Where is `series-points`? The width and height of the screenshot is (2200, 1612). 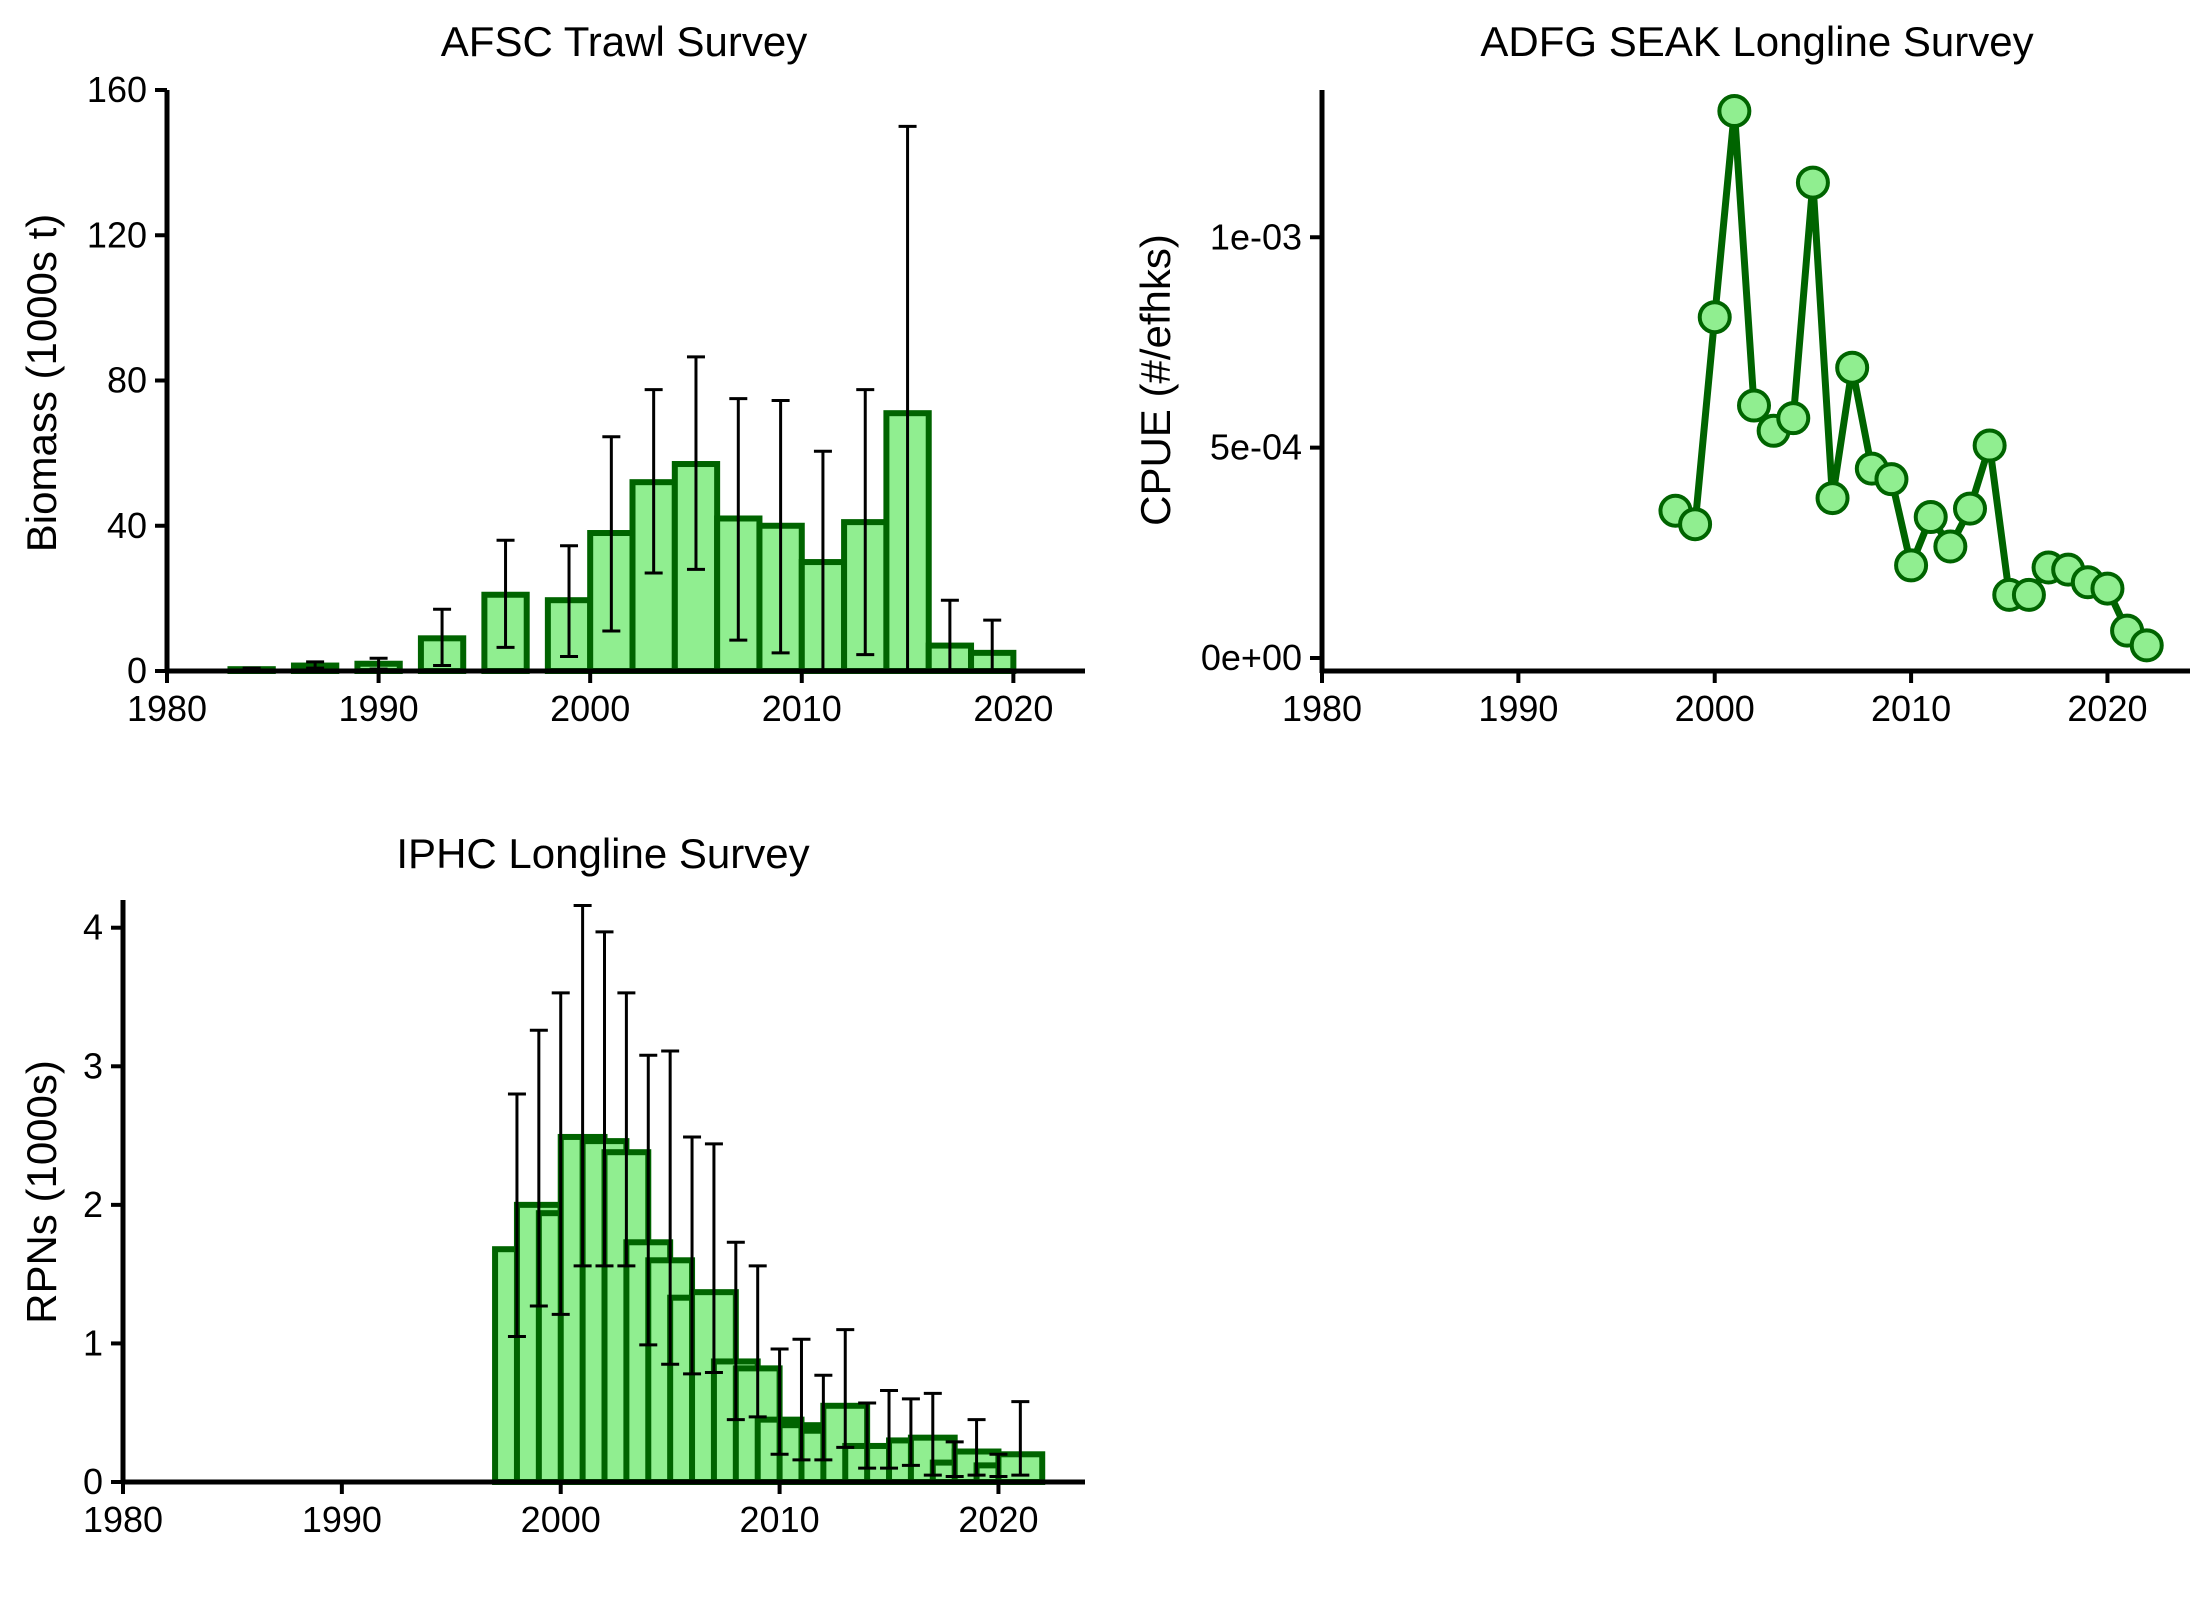 series-points is located at coordinates (1911, 378).